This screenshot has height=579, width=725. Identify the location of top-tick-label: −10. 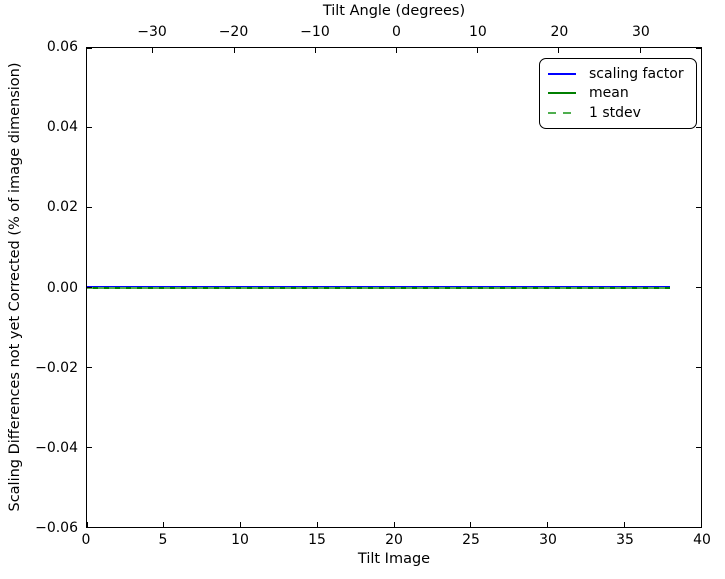
(315, 32).